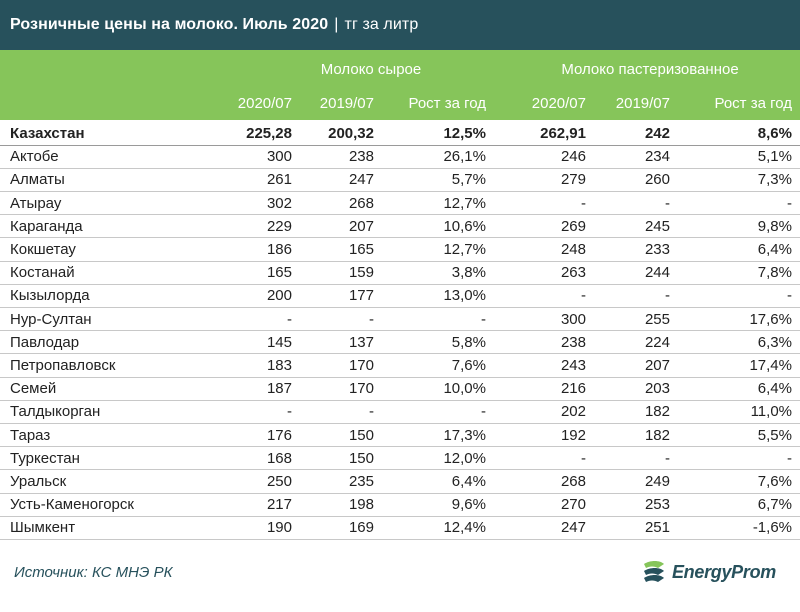  I want to click on table-cell: 247, so click(333, 180).